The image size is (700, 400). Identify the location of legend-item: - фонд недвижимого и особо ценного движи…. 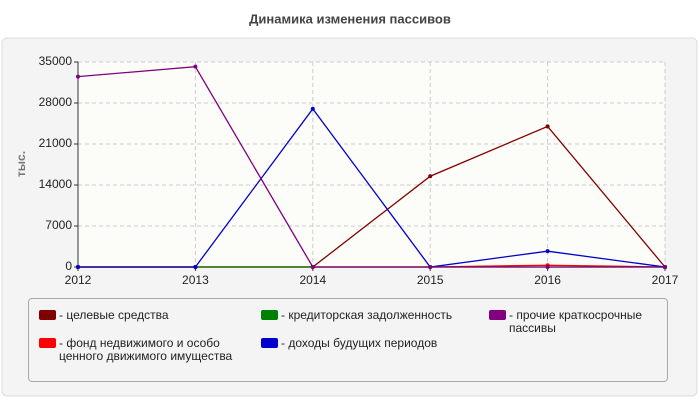
(150, 350).